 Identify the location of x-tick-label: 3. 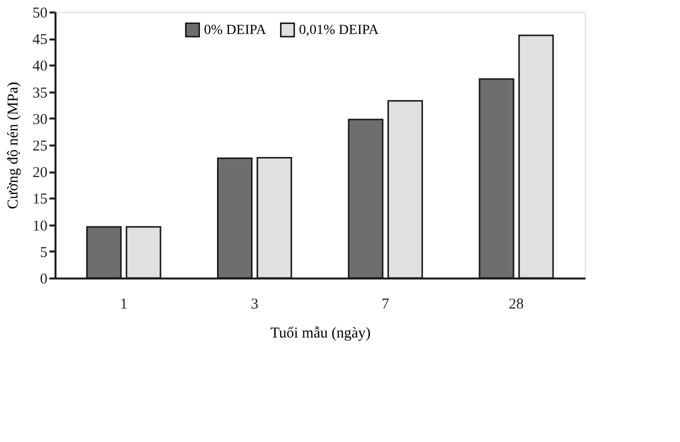
(254, 304).